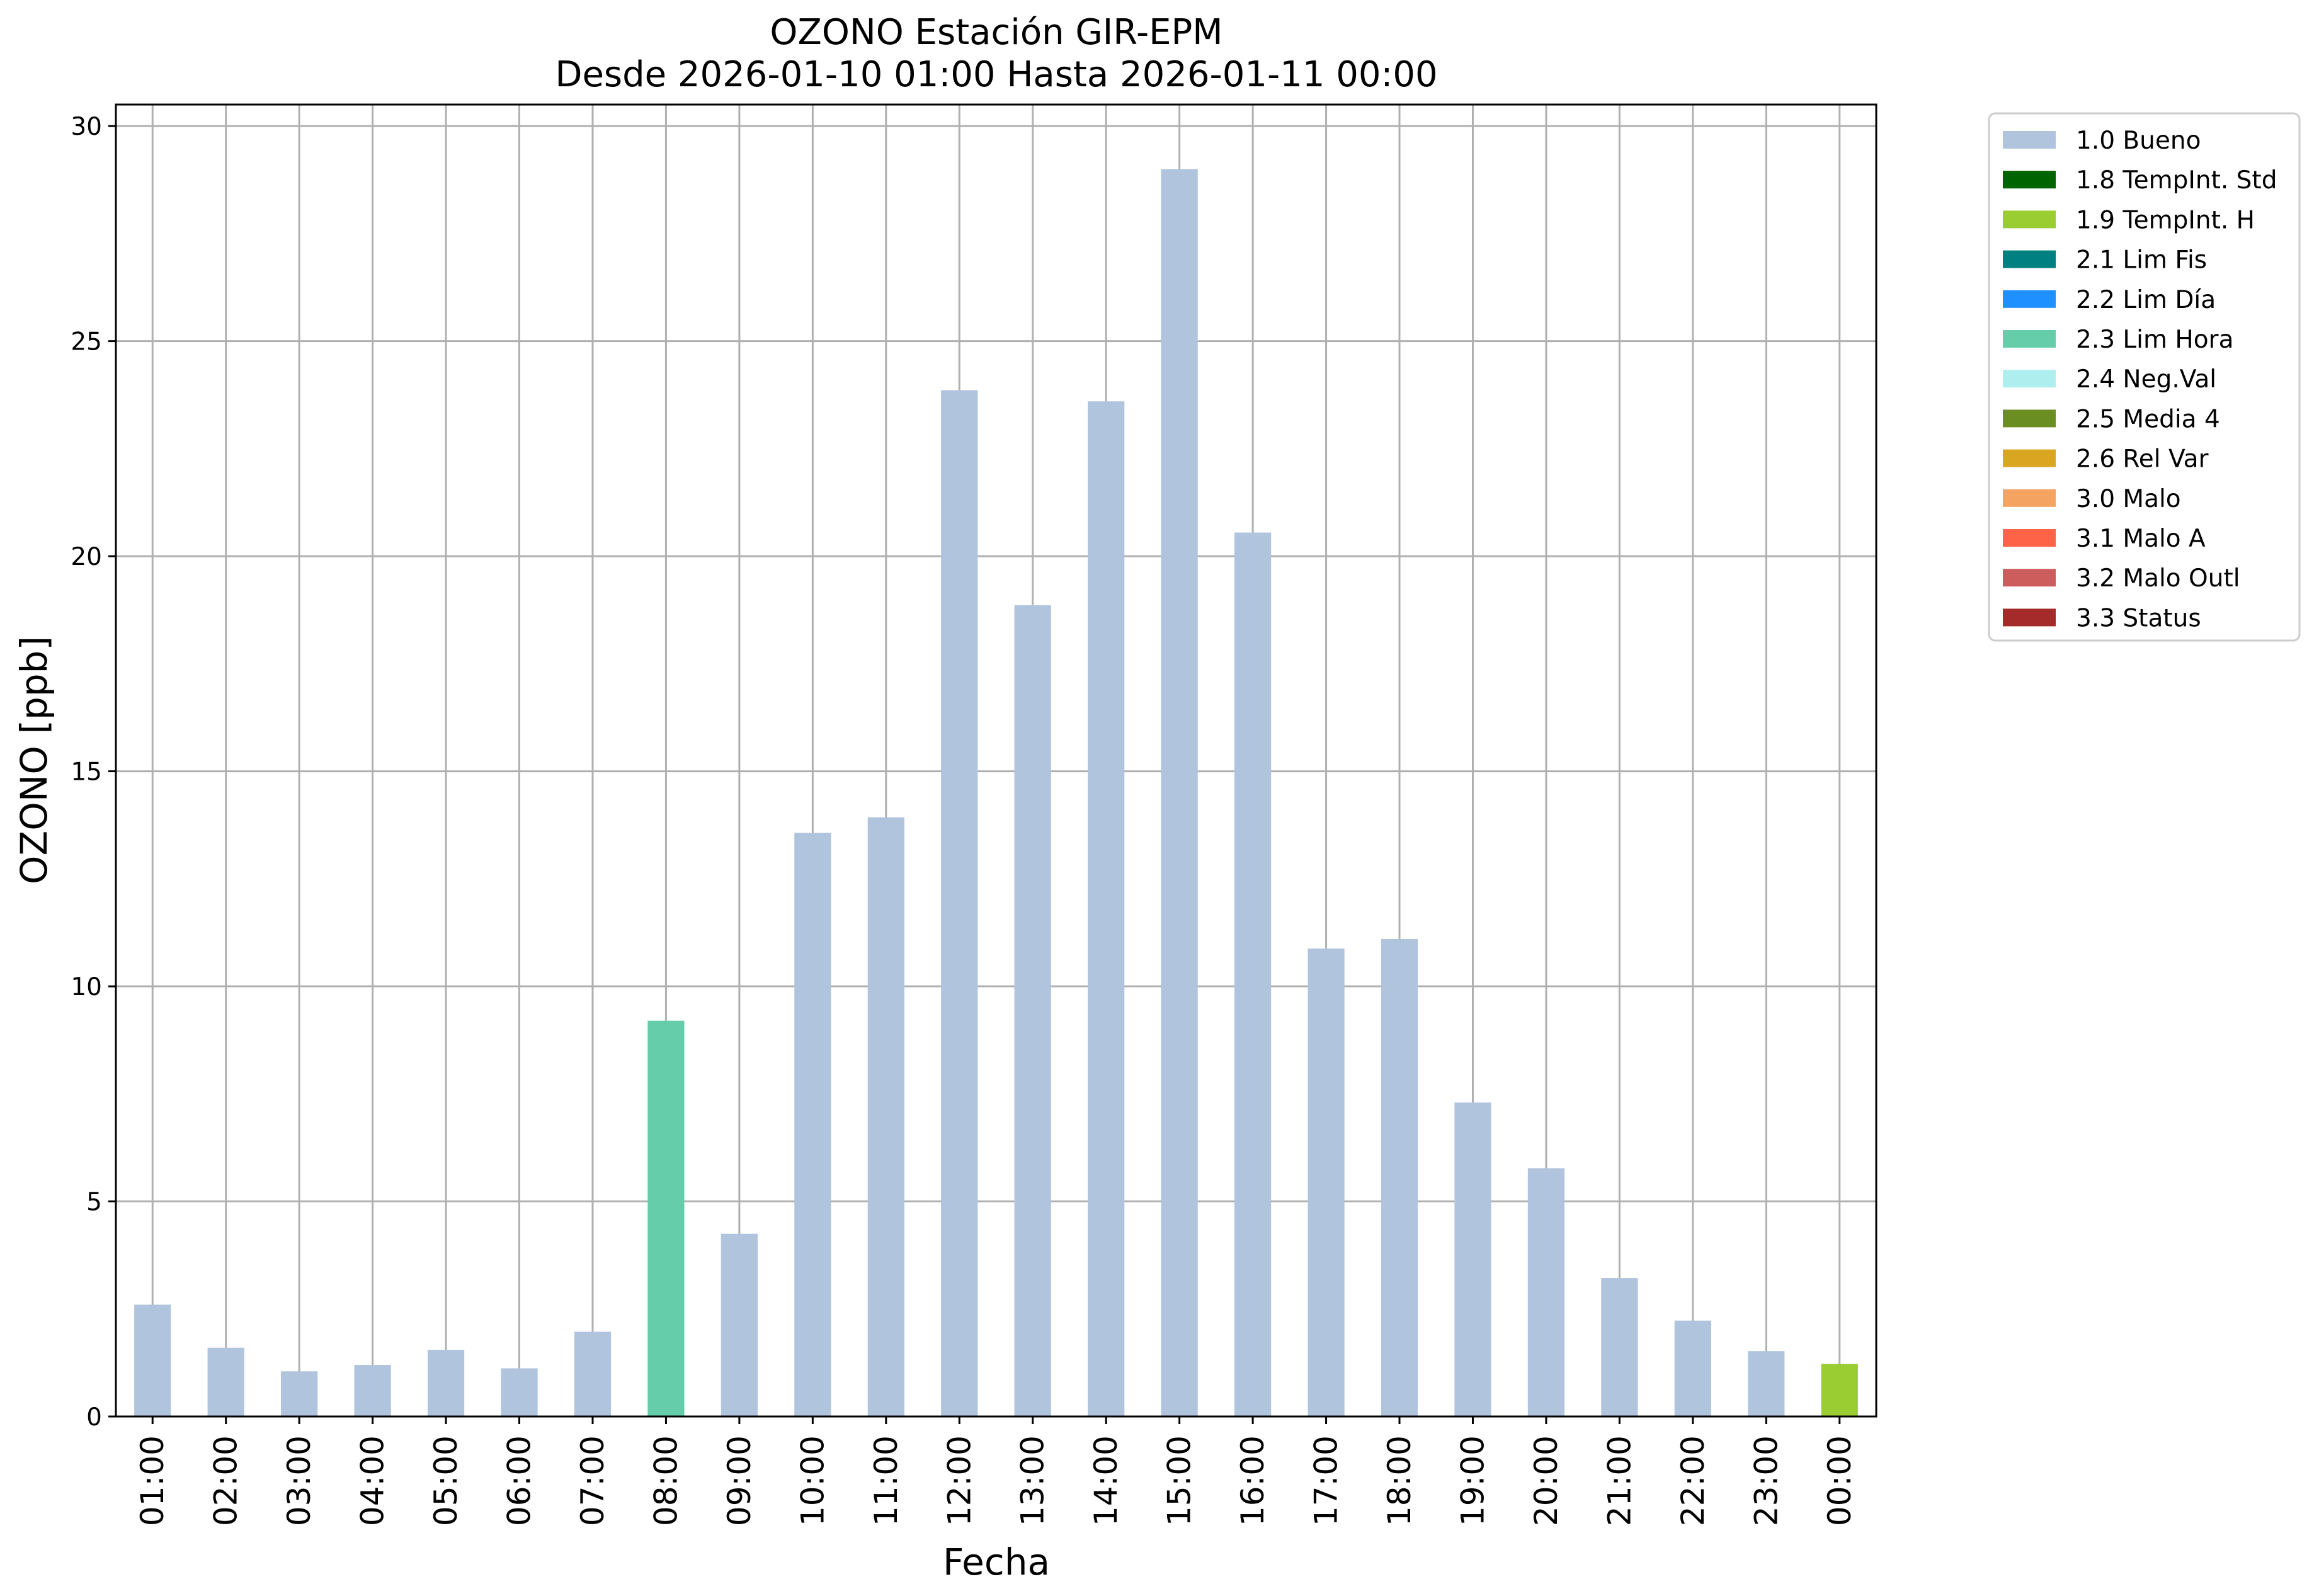  Describe the element at coordinates (2142, 459) in the screenshot. I see `legend-label: 2.6 Rel Var` at that location.